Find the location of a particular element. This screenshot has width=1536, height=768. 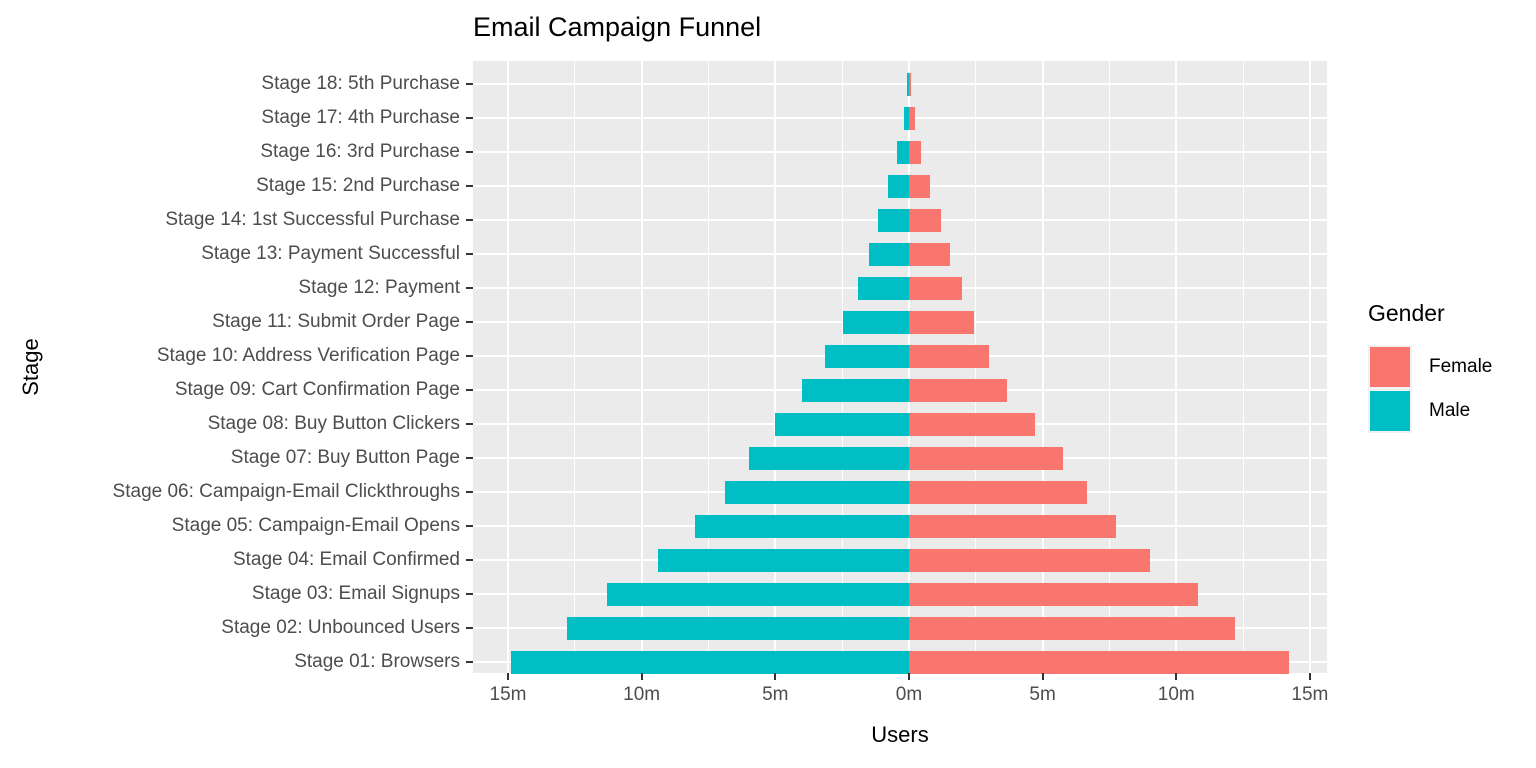

y-tick-label: Stage 15: 2nd Purchase is located at coordinates (358, 185).